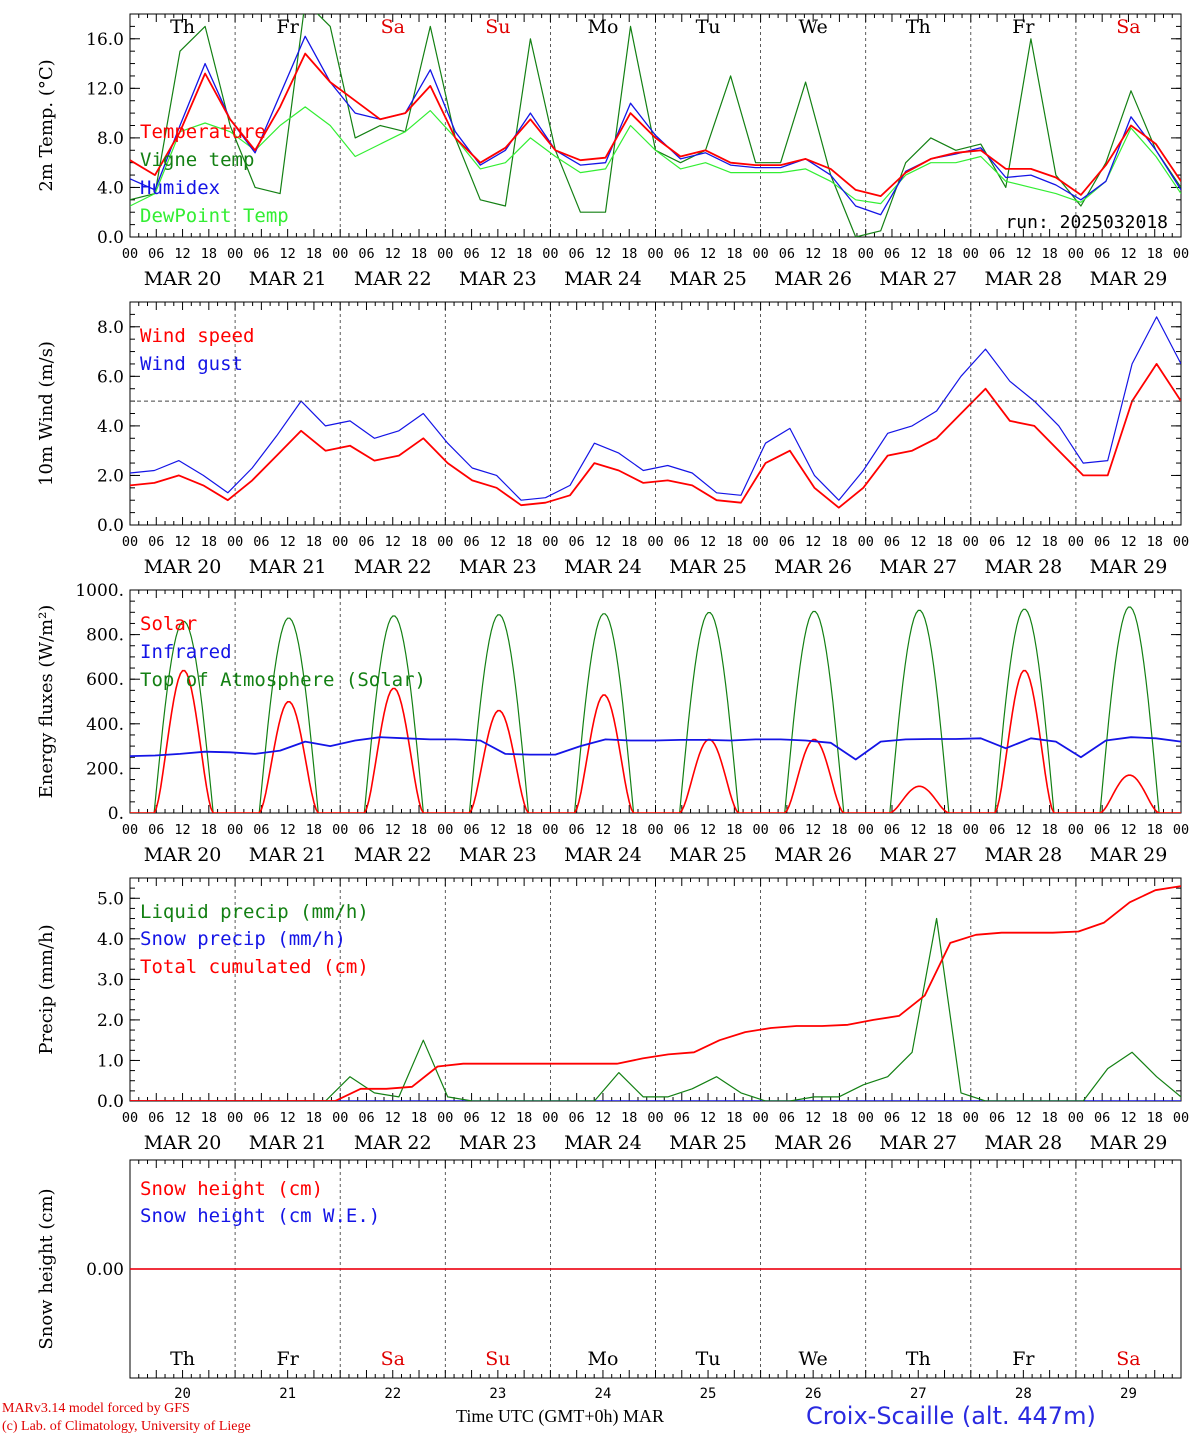  I want to click on y-tick-label: 0., so click(116, 814).